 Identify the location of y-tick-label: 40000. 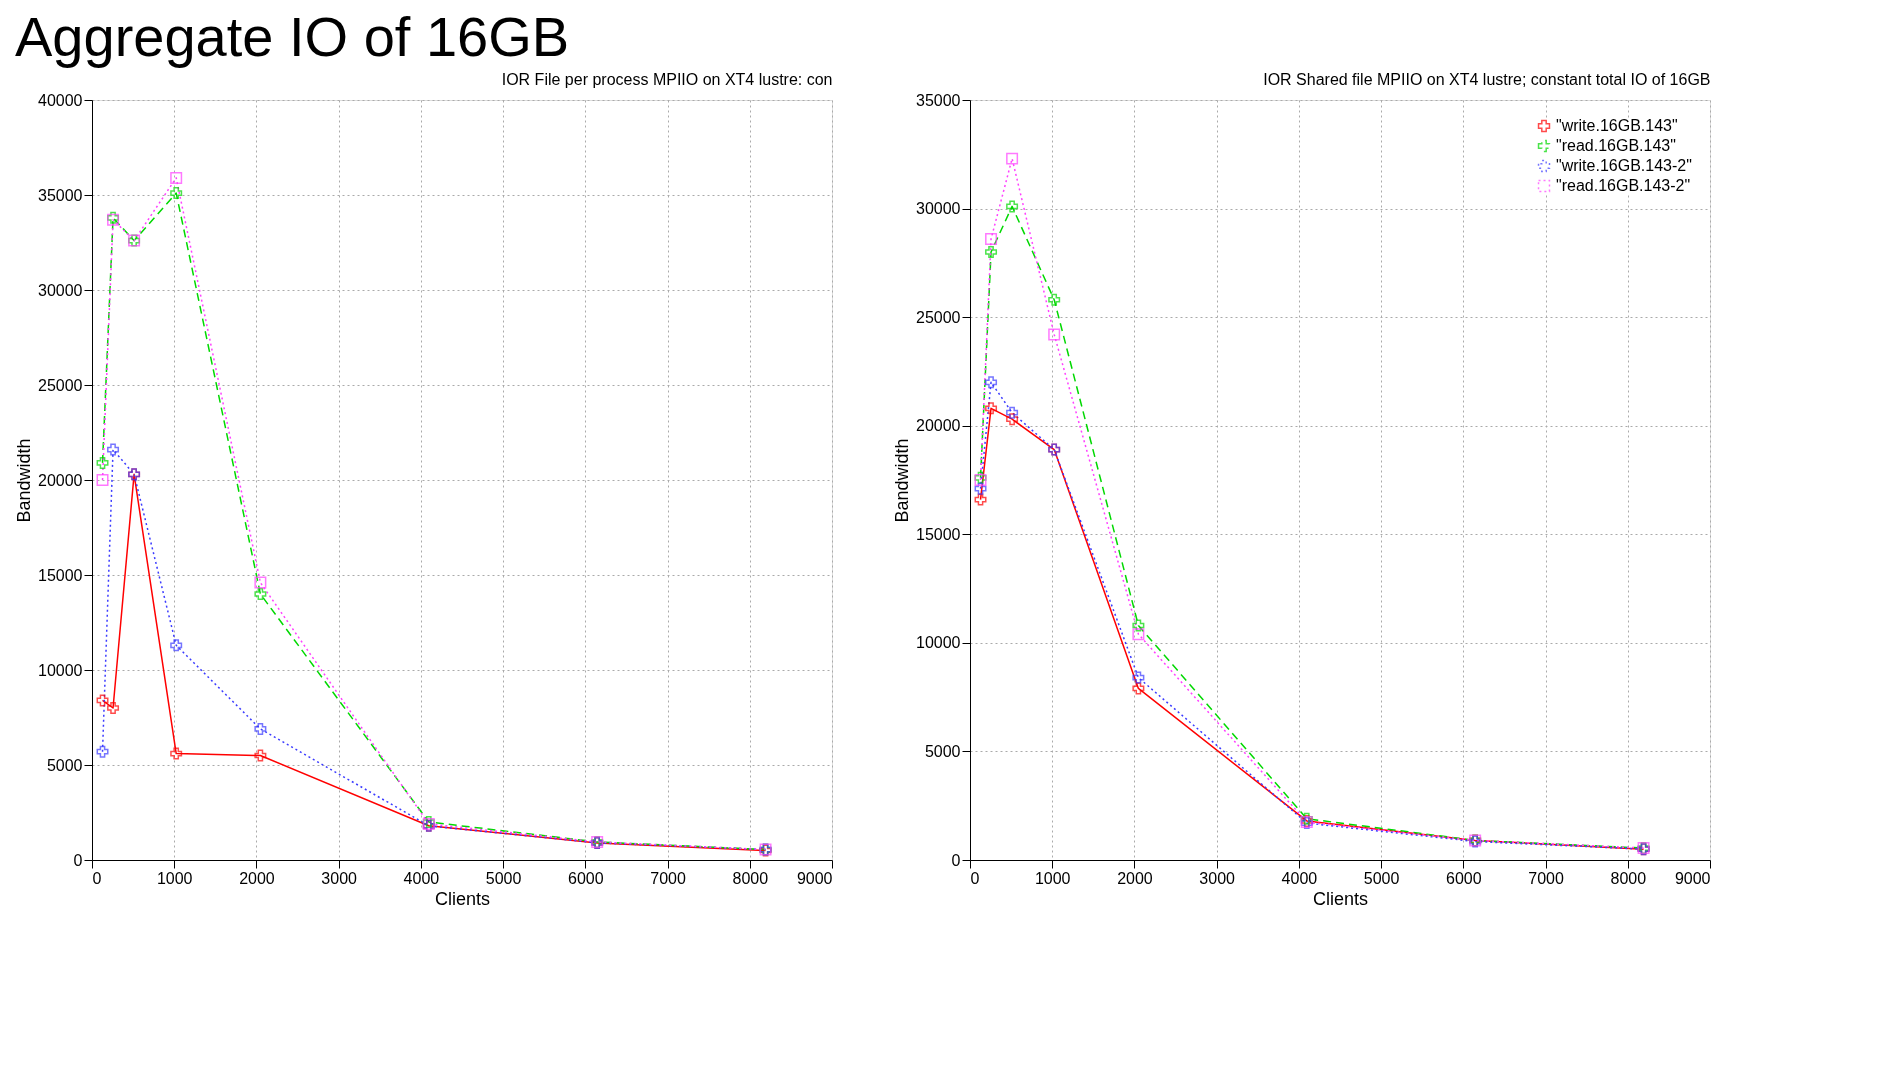
(60, 100).